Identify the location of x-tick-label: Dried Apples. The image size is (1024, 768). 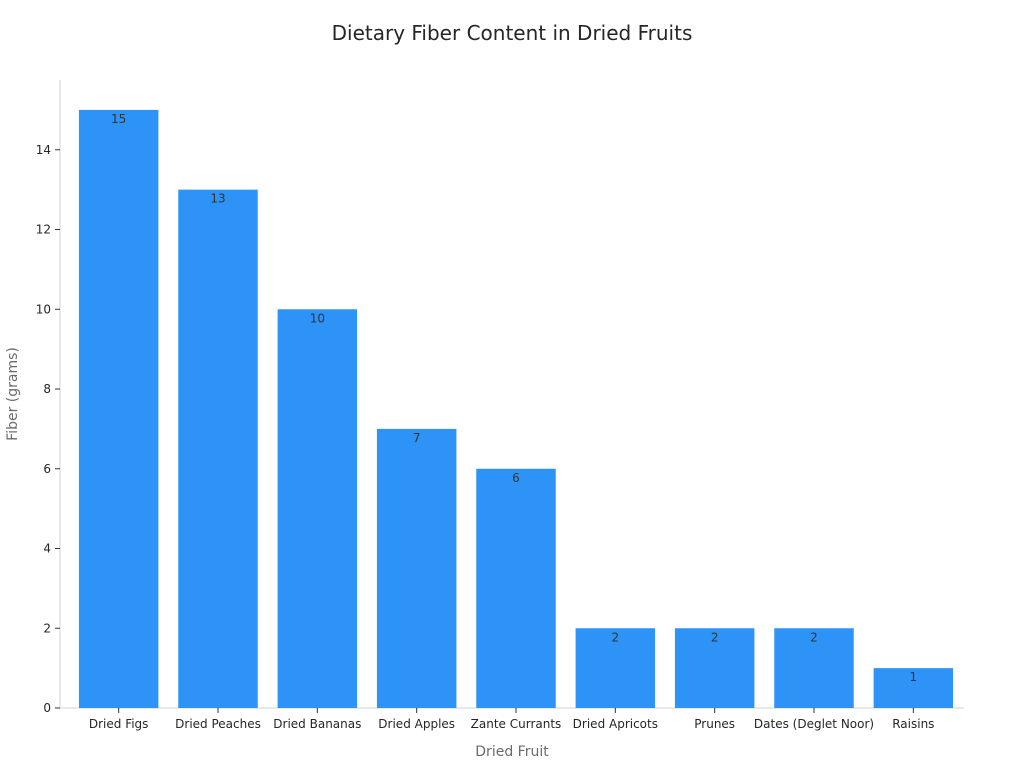
(416, 724).